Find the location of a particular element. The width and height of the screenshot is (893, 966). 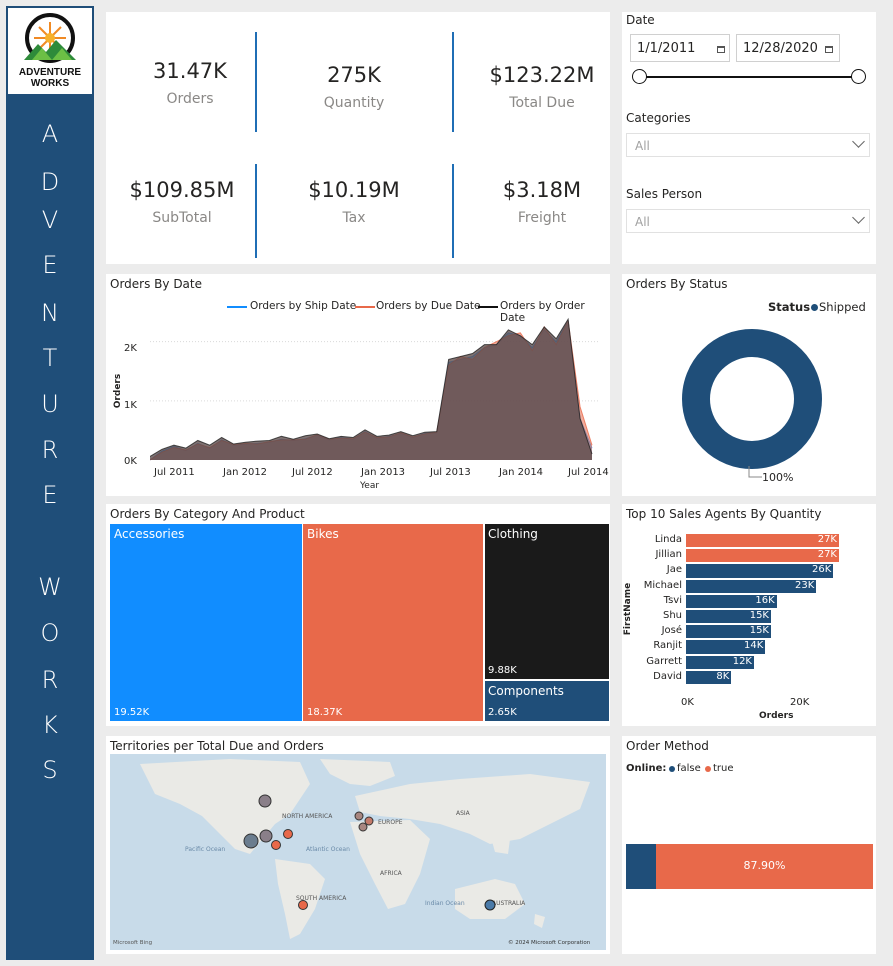

series-line-order-date is located at coordinates (371, 387).